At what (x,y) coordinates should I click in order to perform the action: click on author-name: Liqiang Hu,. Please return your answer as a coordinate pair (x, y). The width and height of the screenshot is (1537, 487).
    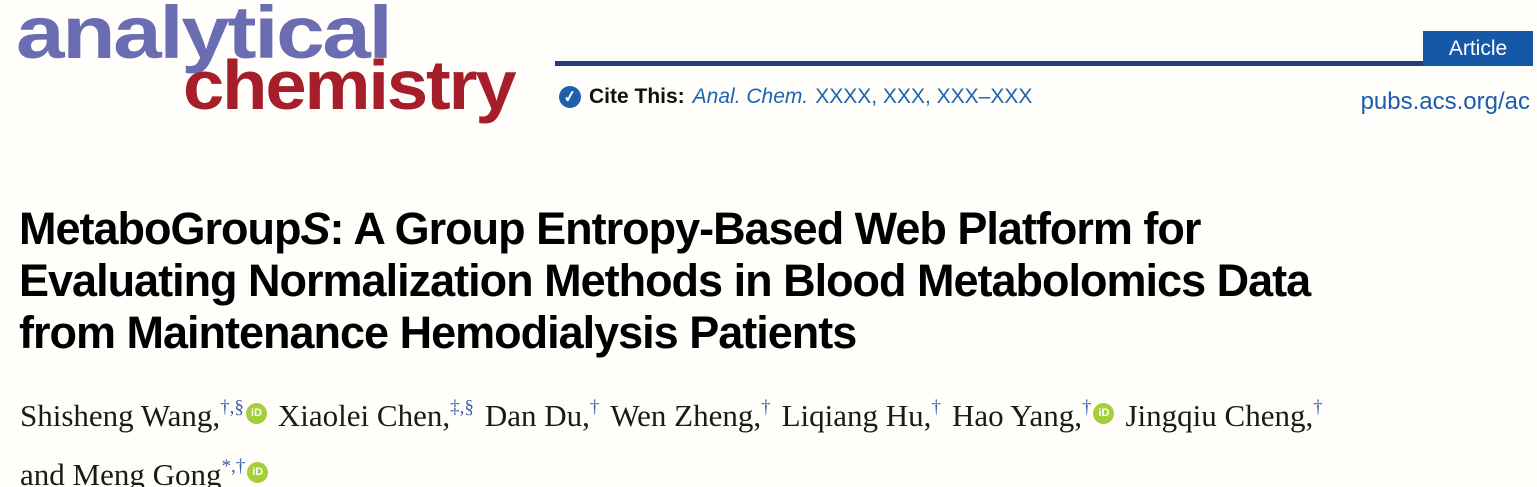
    Looking at the image, I should click on (856, 415).